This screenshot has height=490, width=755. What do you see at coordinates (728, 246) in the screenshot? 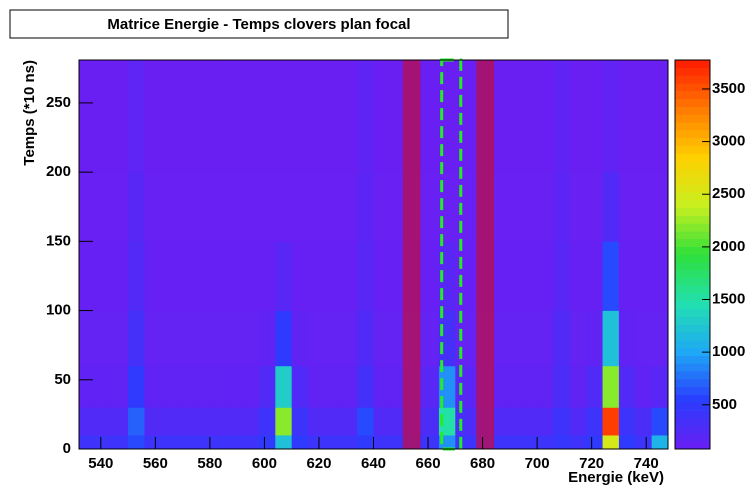
I see `colorbar-tick-label: 2000` at bounding box center [728, 246].